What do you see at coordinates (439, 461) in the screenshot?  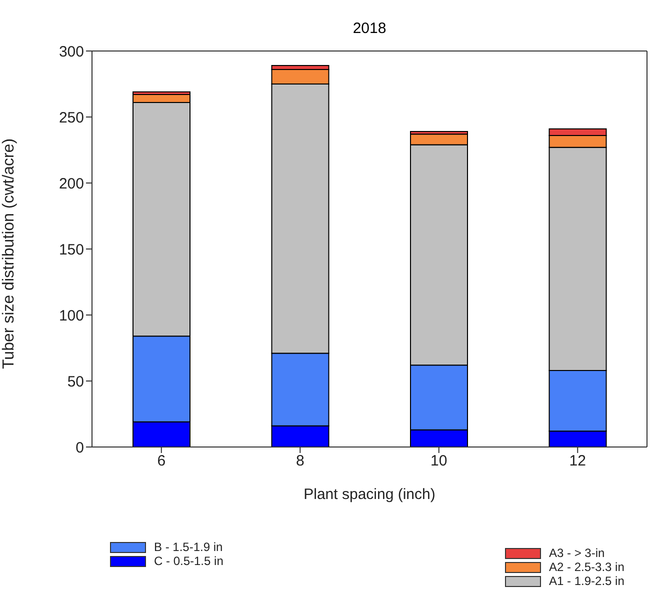 I see `x-tick-label: 10` at bounding box center [439, 461].